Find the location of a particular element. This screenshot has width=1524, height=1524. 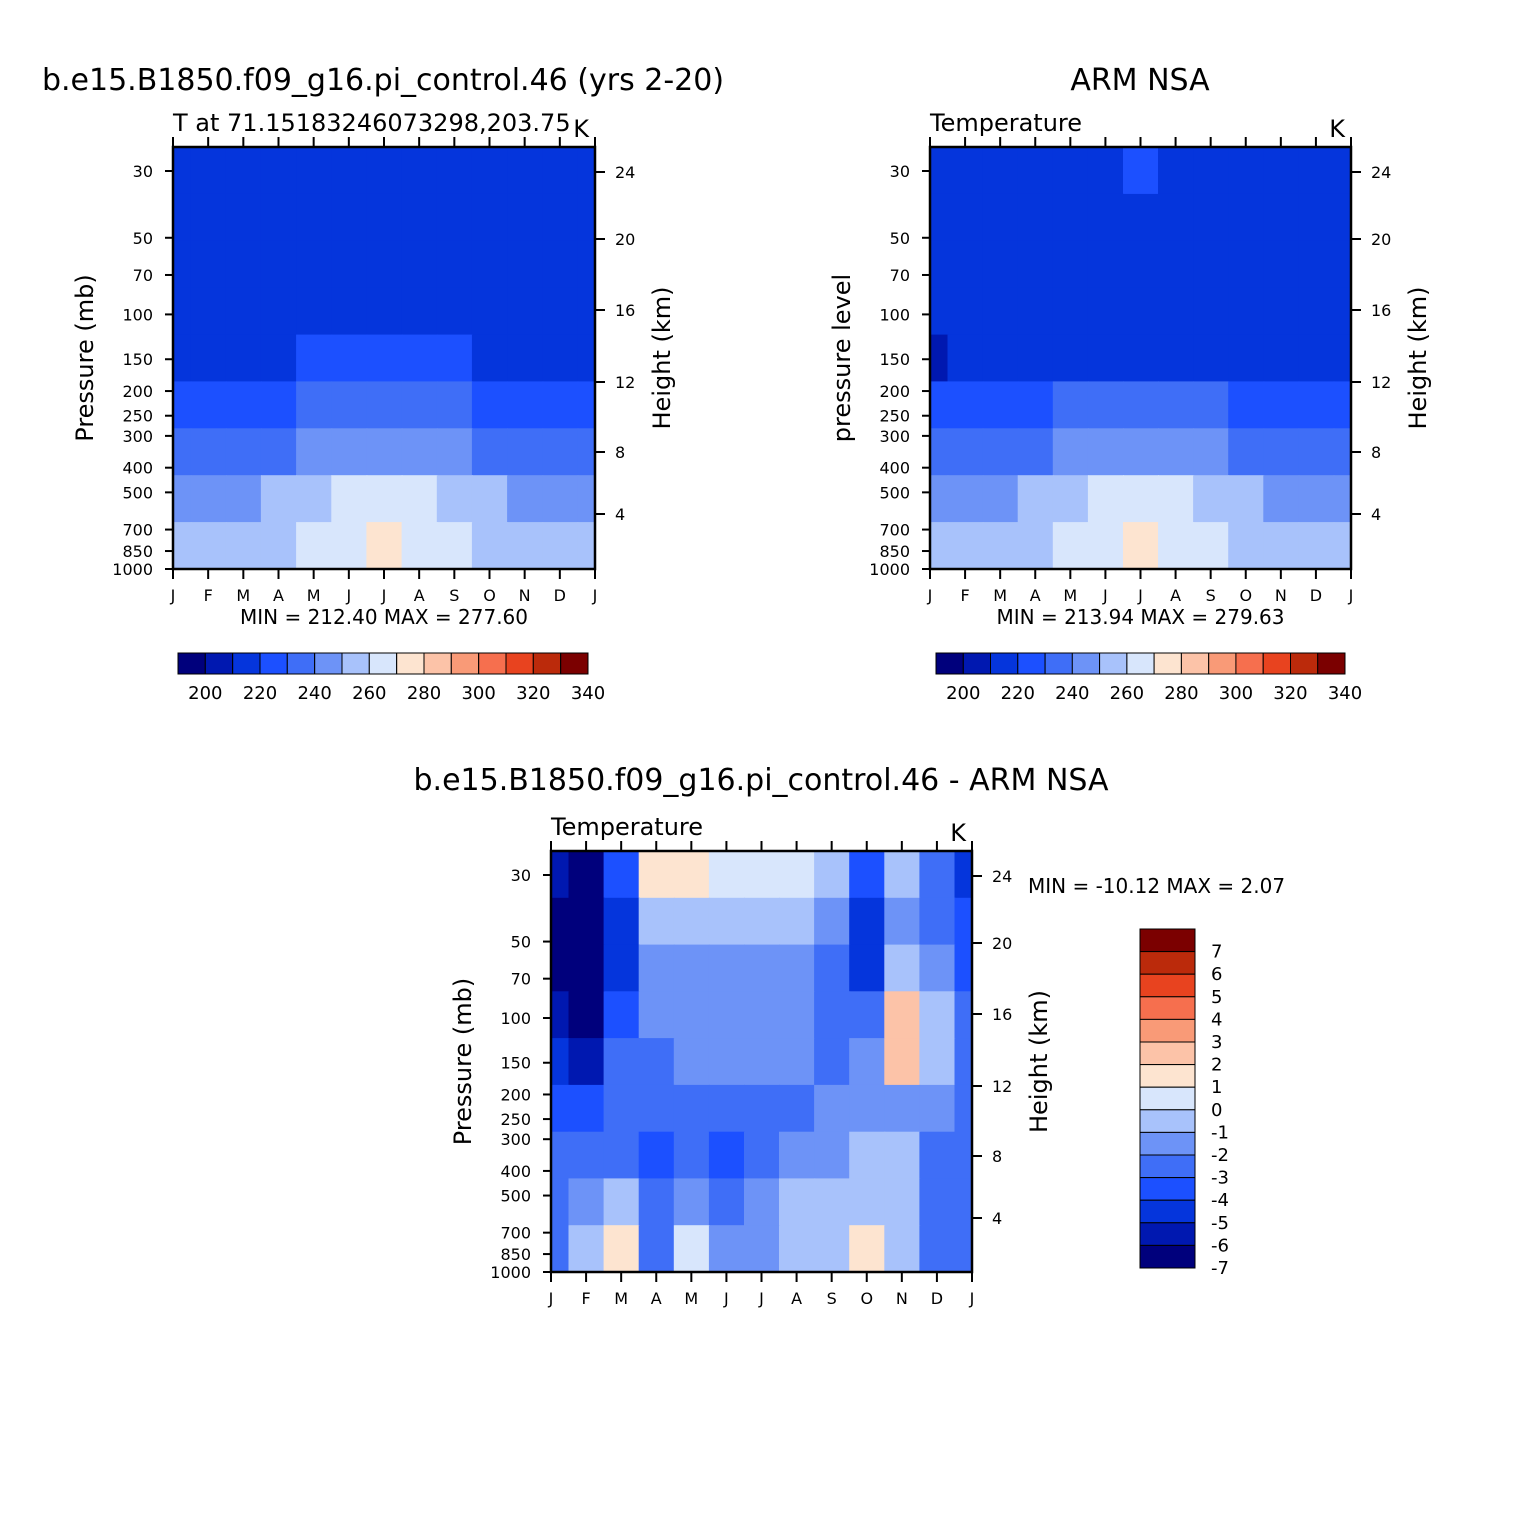

colorbar-label: 280 is located at coordinates (424, 693).